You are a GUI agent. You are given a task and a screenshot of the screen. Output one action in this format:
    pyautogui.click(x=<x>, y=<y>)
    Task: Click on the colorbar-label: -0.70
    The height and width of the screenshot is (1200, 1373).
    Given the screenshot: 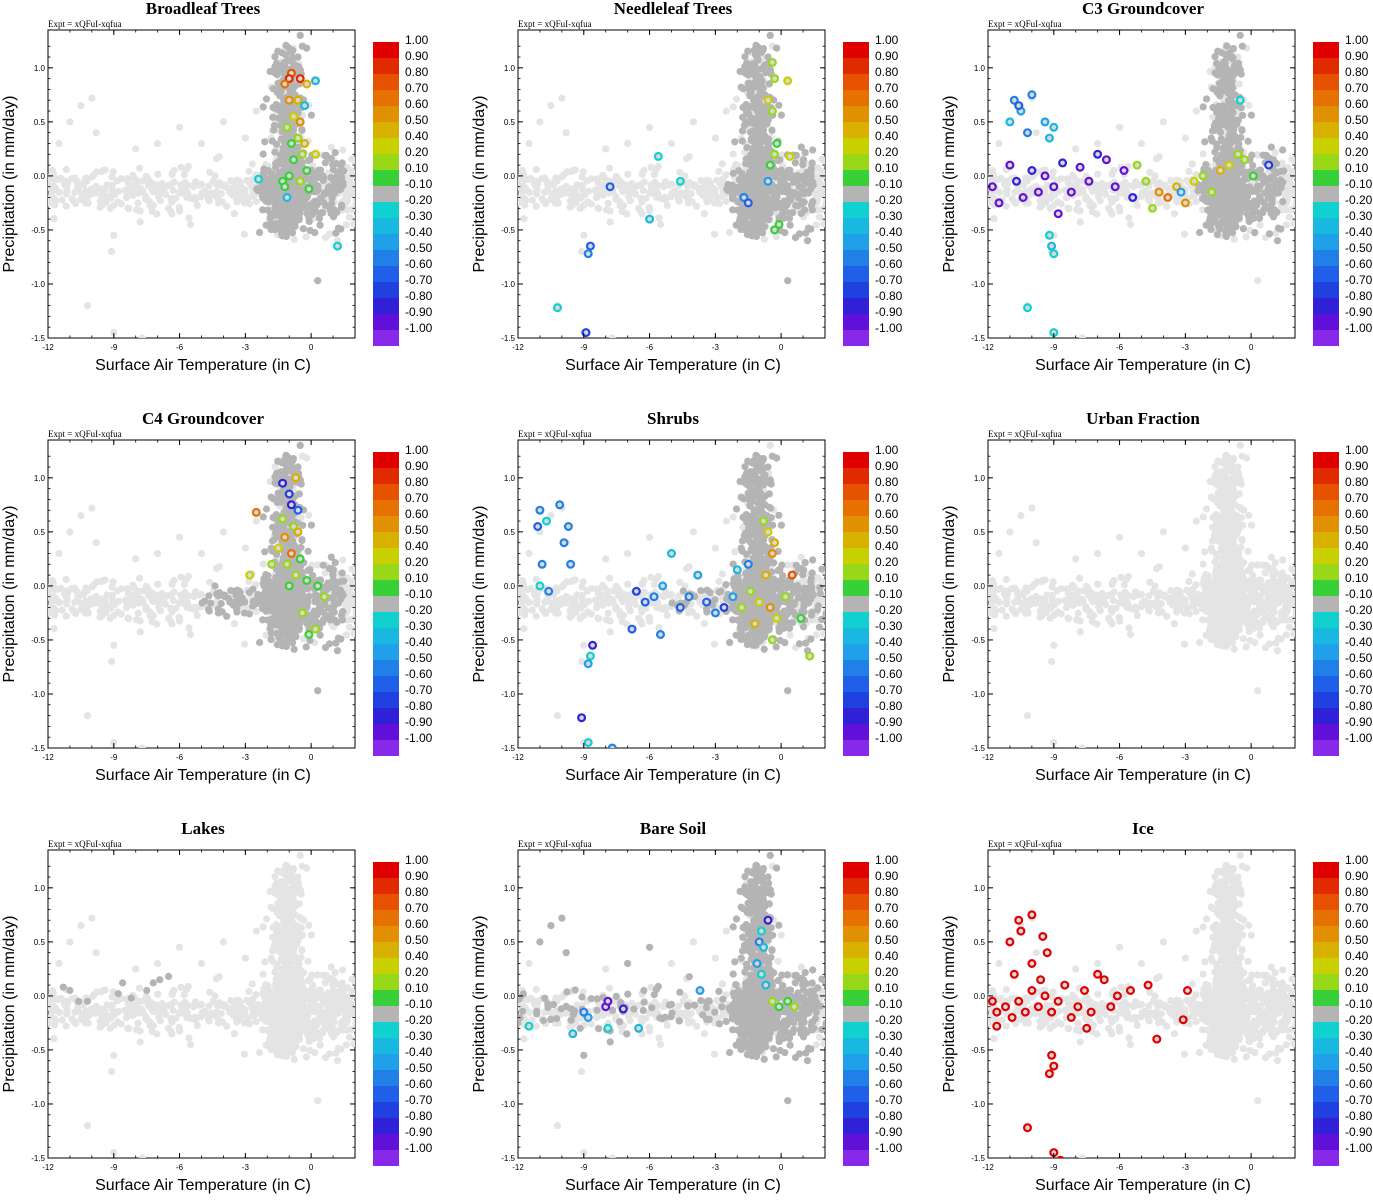 What is the action you would take?
    pyautogui.click(x=419, y=280)
    